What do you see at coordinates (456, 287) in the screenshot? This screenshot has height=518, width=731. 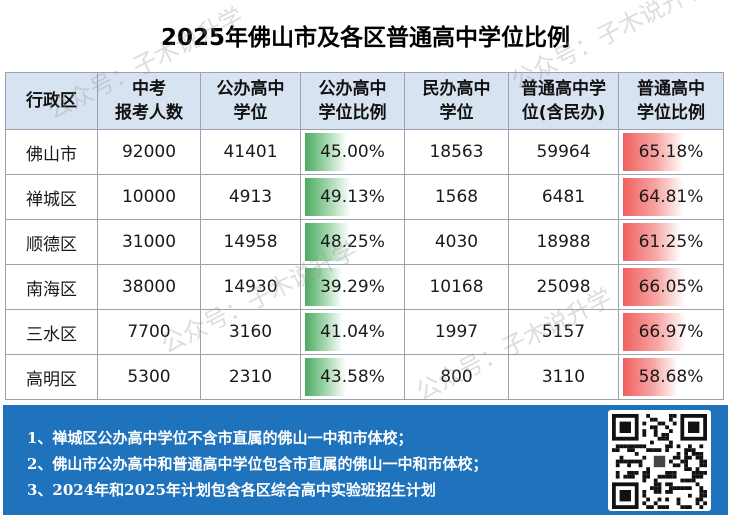 I see `private-seats-cell: 10168` at bounding box center [456, 287].